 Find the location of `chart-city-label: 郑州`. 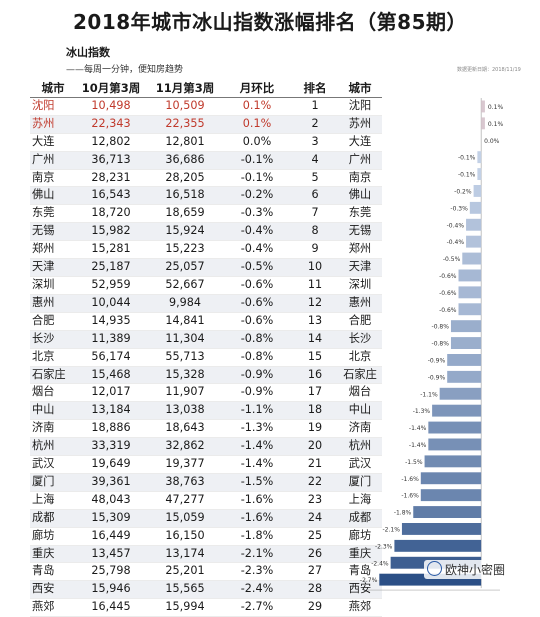

chart-city-label: 郑州 is located at coordinates (360, 250).